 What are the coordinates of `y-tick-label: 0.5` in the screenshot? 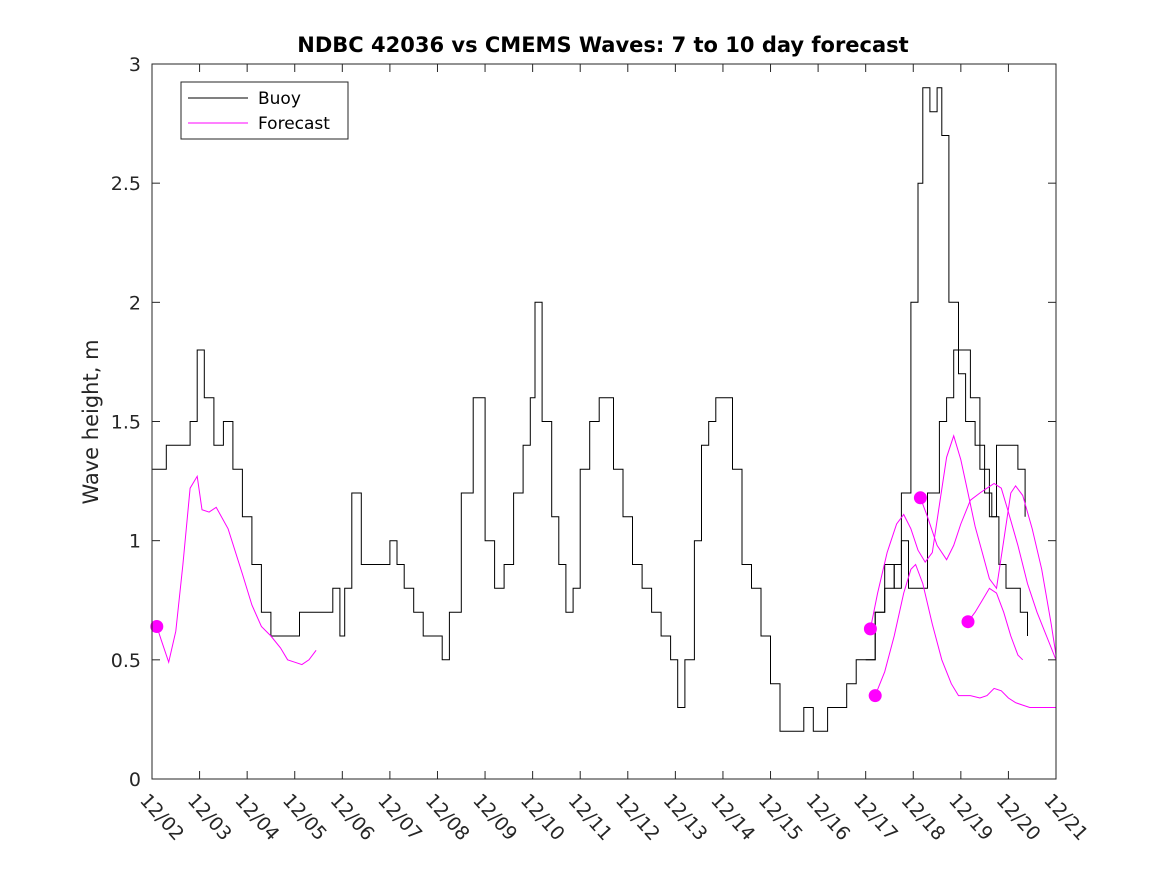 It's located at (126, 661).